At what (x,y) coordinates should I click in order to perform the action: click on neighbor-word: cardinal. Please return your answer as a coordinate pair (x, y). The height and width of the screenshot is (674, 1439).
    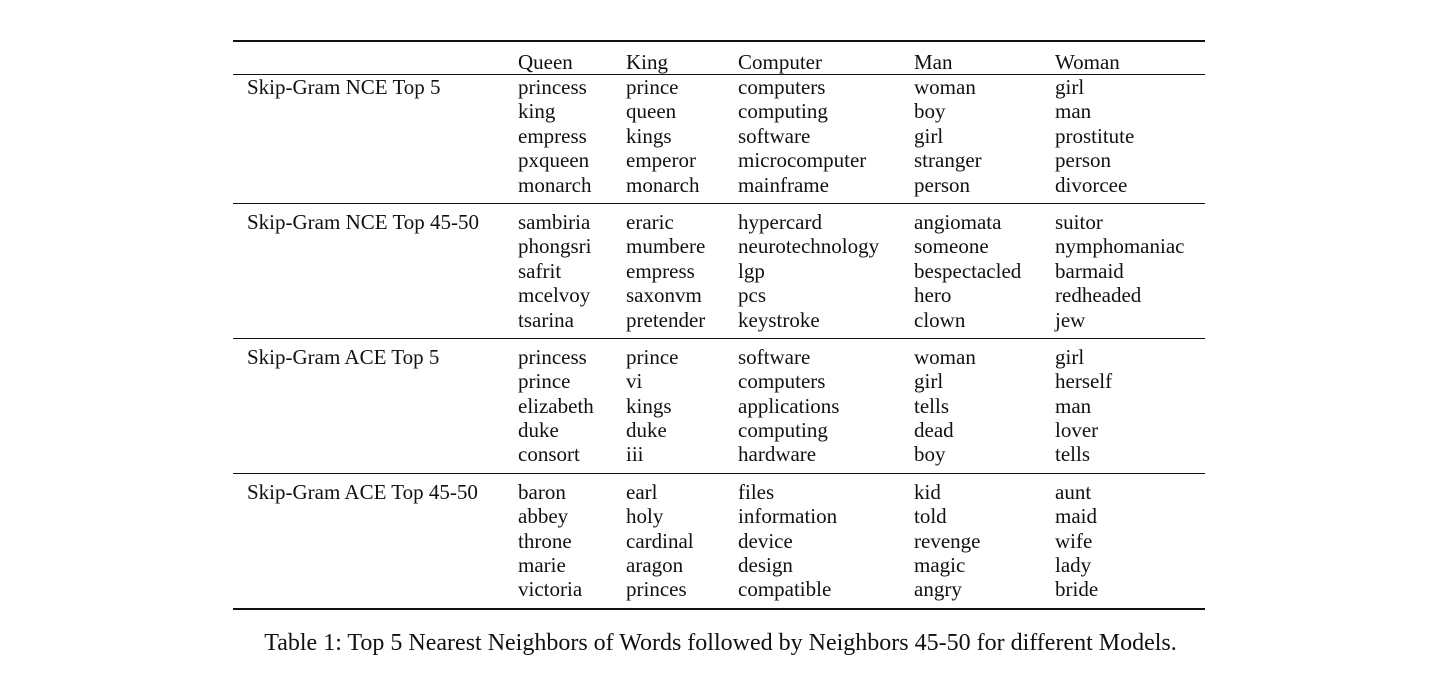
    Looking at the image, I should click on (660, 540).